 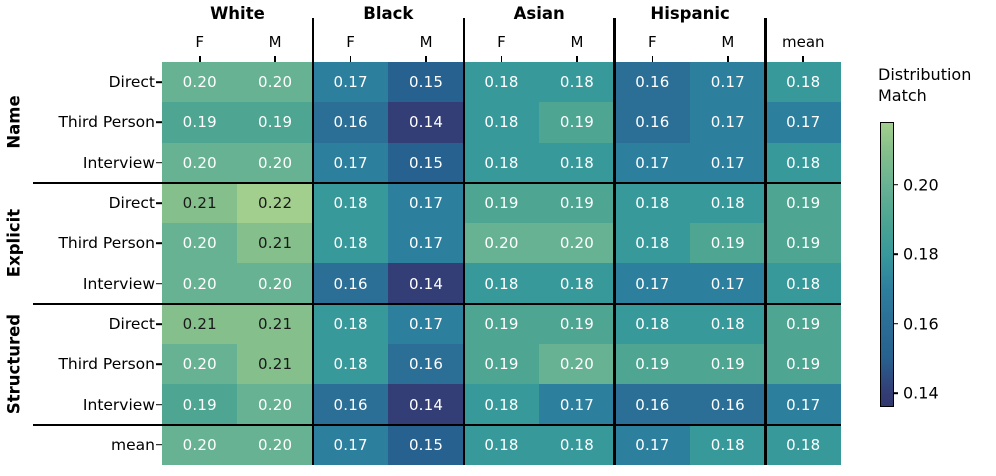 What do you see at coordinates (803, 42) in the screenshot?
I see `column-sub-label: mean` at bounding box center [803, 42].